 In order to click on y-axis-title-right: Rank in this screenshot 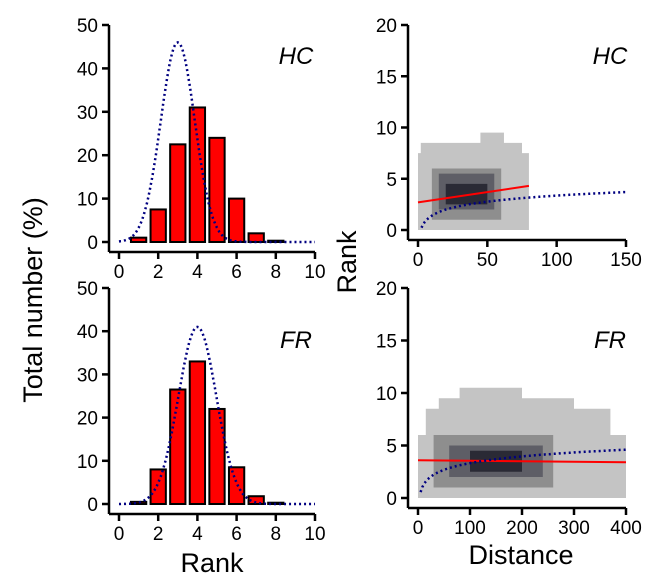, I will do `click(347, 262)`.